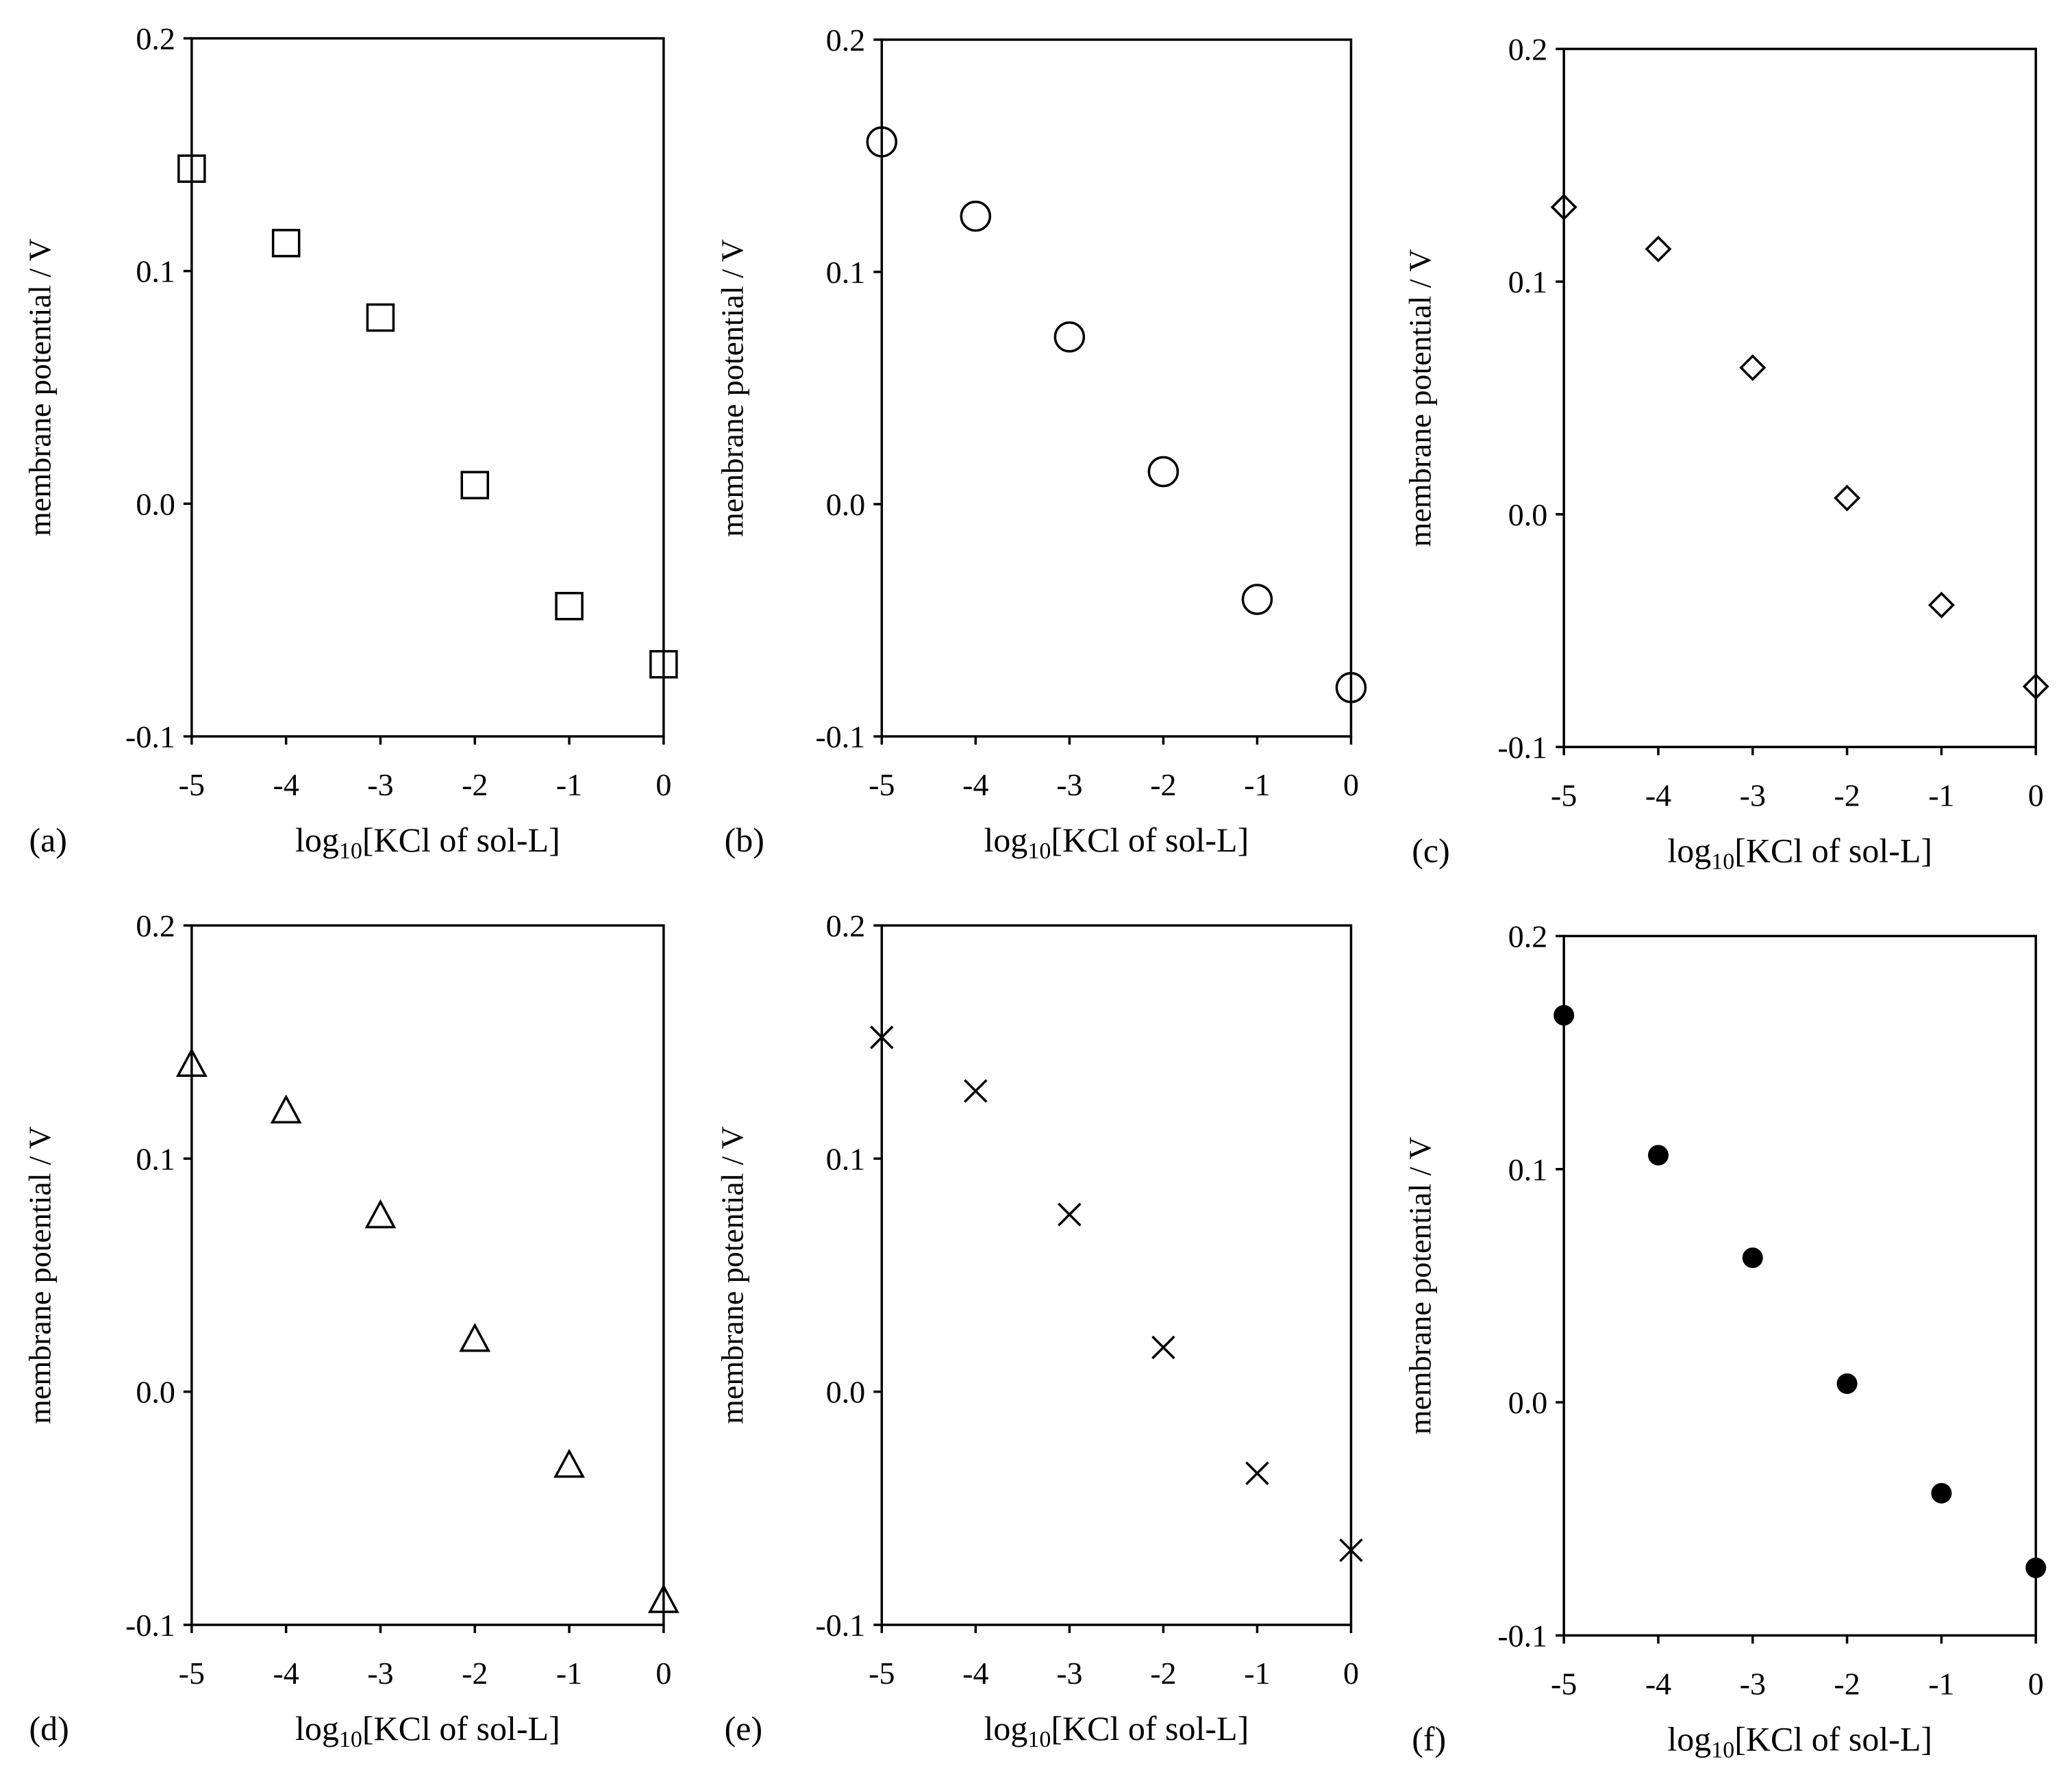 The width and height of the screenshot is (2072, 1779). I want to click on panel-label: (a), so click(48, 840).